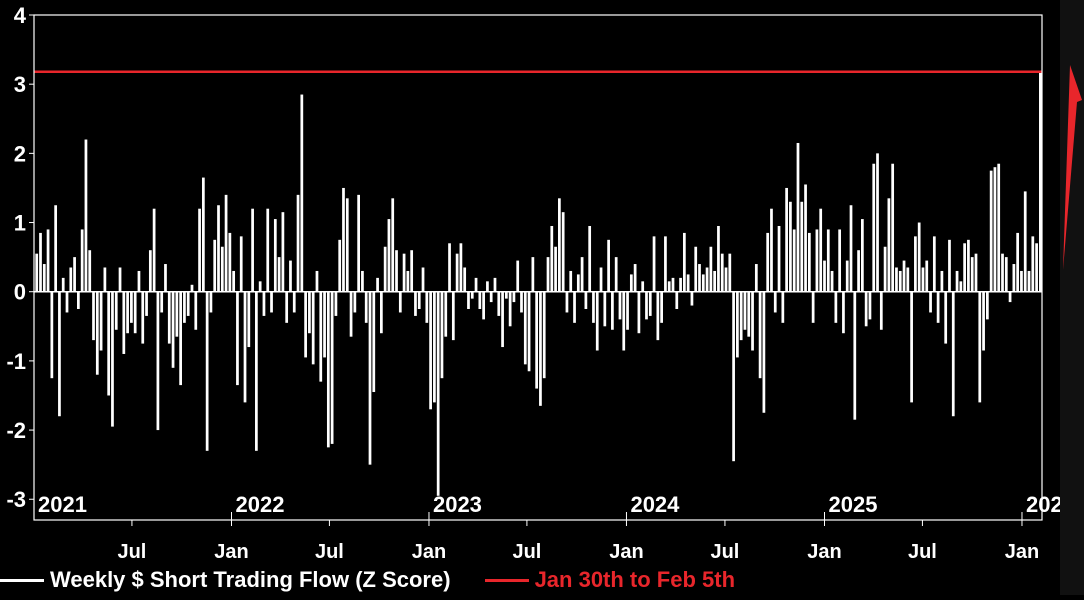 The height and width of the screenshot is (600, 1084). Describe the element at coordinates (20, 223) in the screenshot. I see `y-tick-label: 1` at that location.